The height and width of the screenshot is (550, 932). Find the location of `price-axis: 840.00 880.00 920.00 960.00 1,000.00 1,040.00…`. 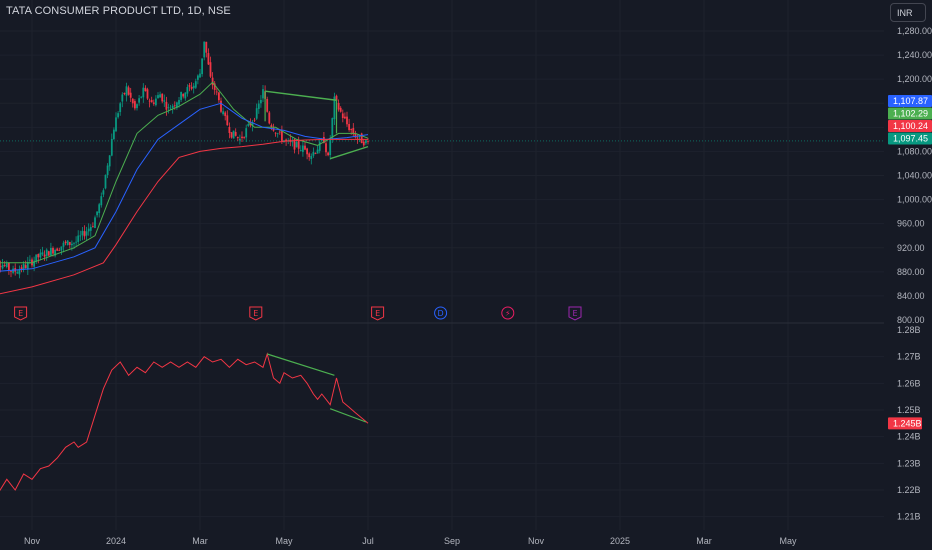

price-axis: 840.00 880.00 920.00 960.00 1,000.00 1,040.00… is located at coordinates (910, 274).